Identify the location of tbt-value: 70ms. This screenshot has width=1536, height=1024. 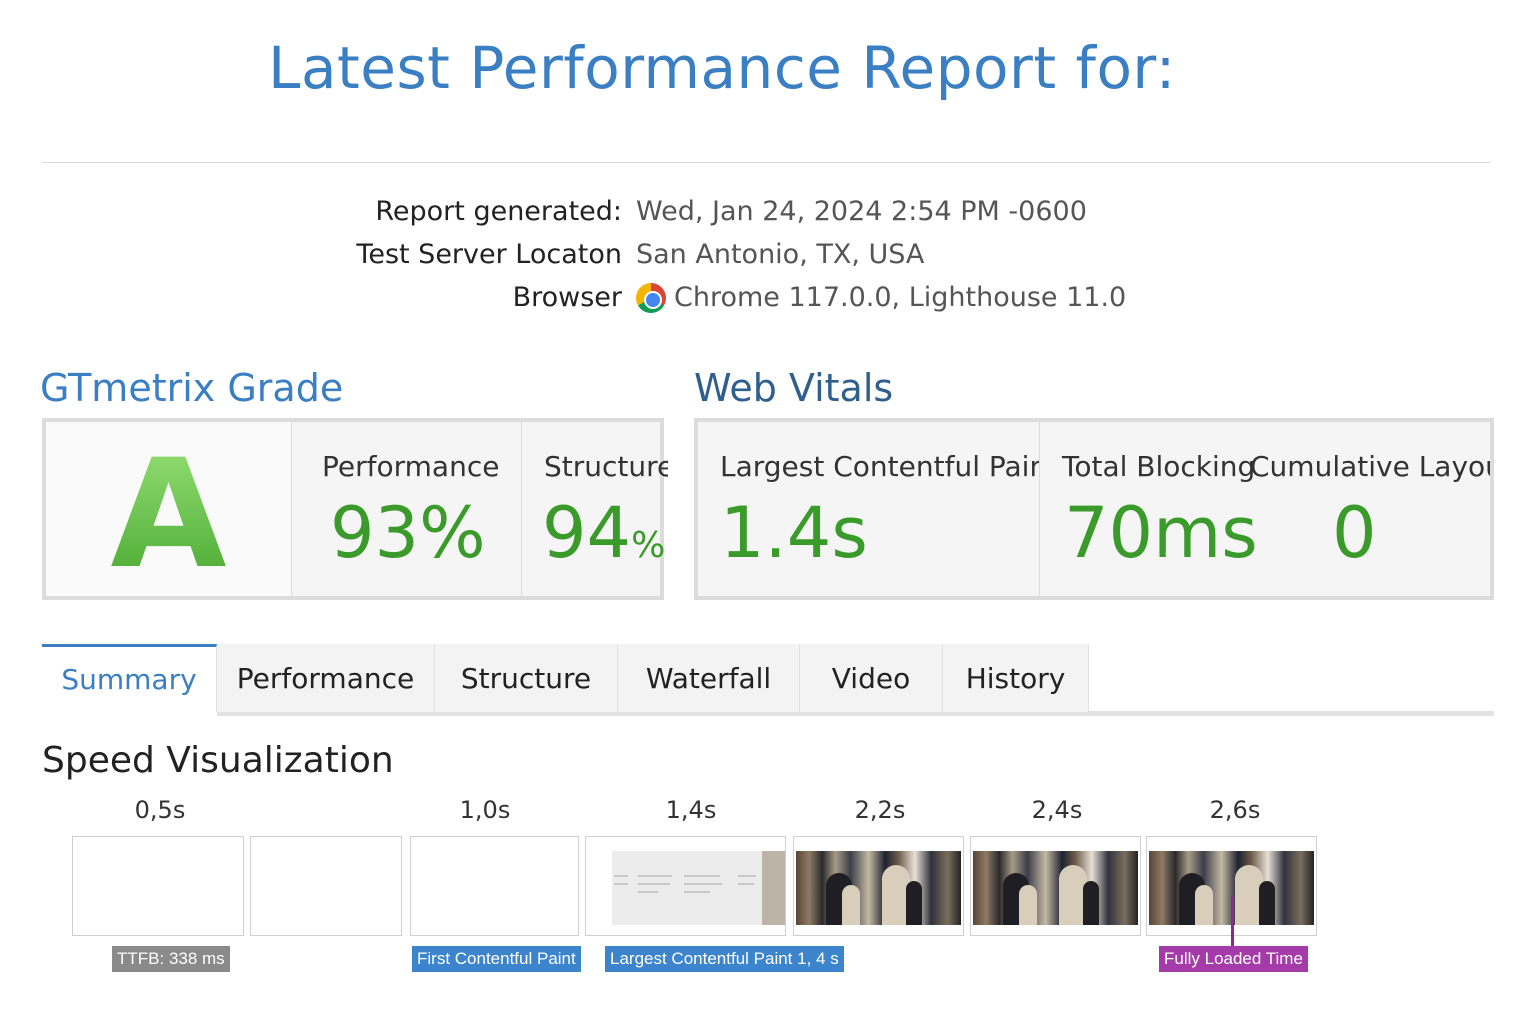
(1161, 533).